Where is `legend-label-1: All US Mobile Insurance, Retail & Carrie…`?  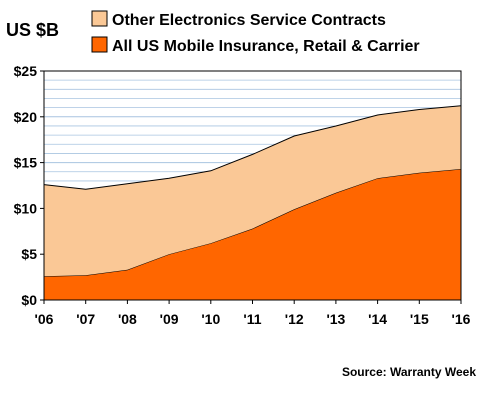 legend-label-1: All US Mobile Insurance, Retail & Carrie… is located at coordinates (266, 46).